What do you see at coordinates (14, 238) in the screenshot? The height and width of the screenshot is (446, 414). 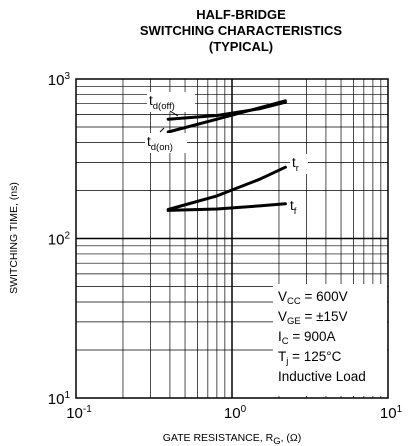 I see `y-axis-label: SWITCHING TIME, (ns)` at bounding box center [14, 238].